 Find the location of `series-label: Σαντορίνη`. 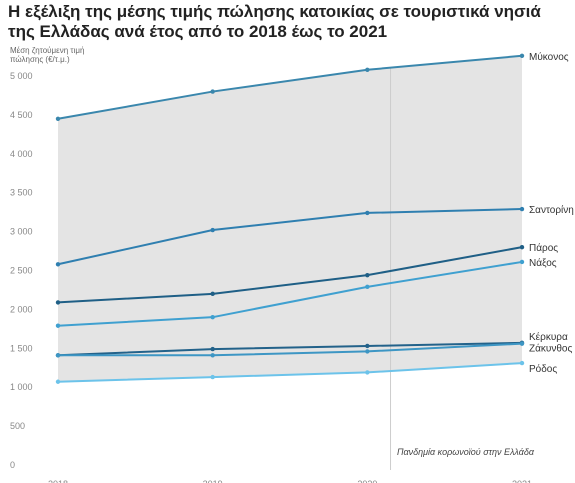

series-label: Σαντορίνη is located at coordinates (551, 210).